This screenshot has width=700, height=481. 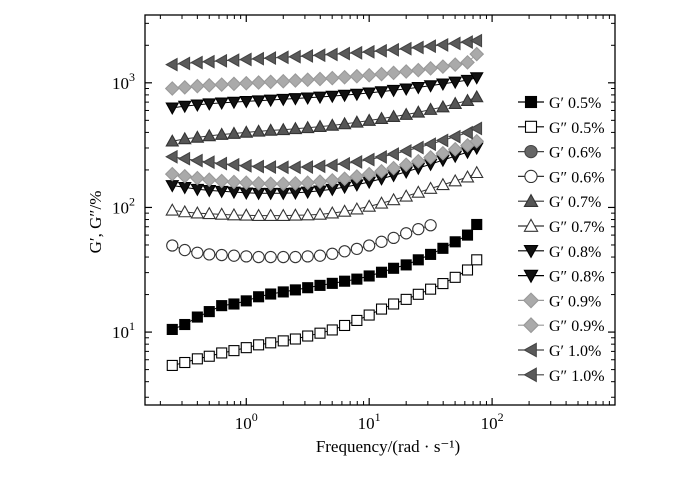 I want to click on y-tick-label: 10¹, so click(x=123, y=330).